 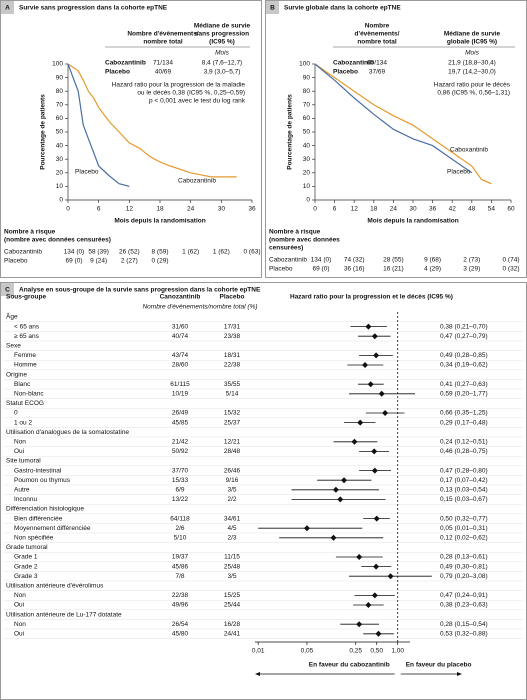 I want to click on table-header: nombre total, so click(x=163, y=42).